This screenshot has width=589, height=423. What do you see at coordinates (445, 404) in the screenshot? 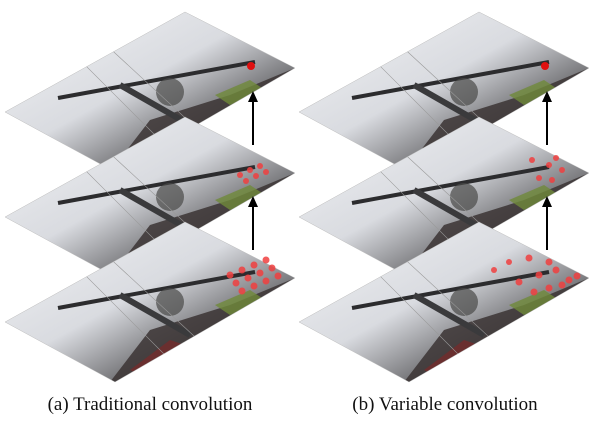
I see `caption: (b) Variable convolution` at bounding box center [445, 404].